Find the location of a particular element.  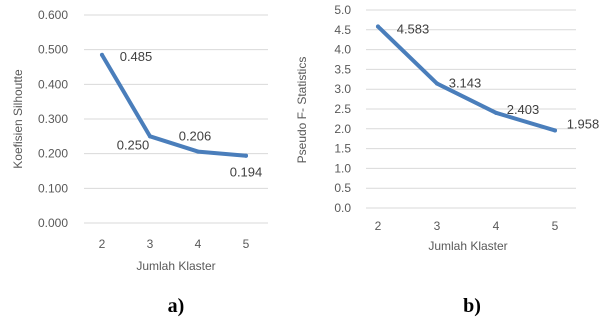

data-label: 0.250 is located at coordinates (133, 144).